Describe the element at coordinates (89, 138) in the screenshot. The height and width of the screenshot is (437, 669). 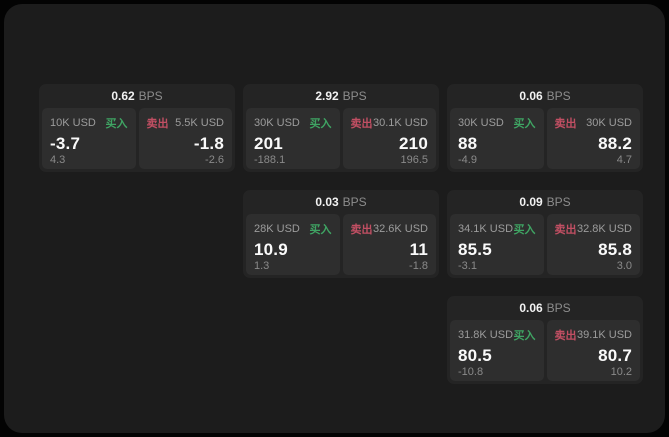
I see `buy-panel: 10K USD 买入 -3.7 4.3` at that location.